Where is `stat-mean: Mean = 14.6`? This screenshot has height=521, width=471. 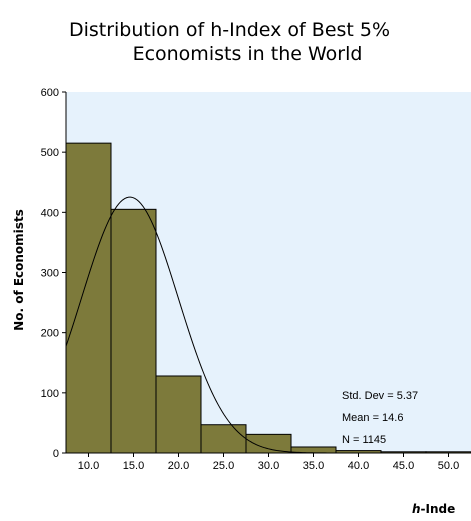 stat-mean: Mean = 14.6 is located at coordinates (372, 418).